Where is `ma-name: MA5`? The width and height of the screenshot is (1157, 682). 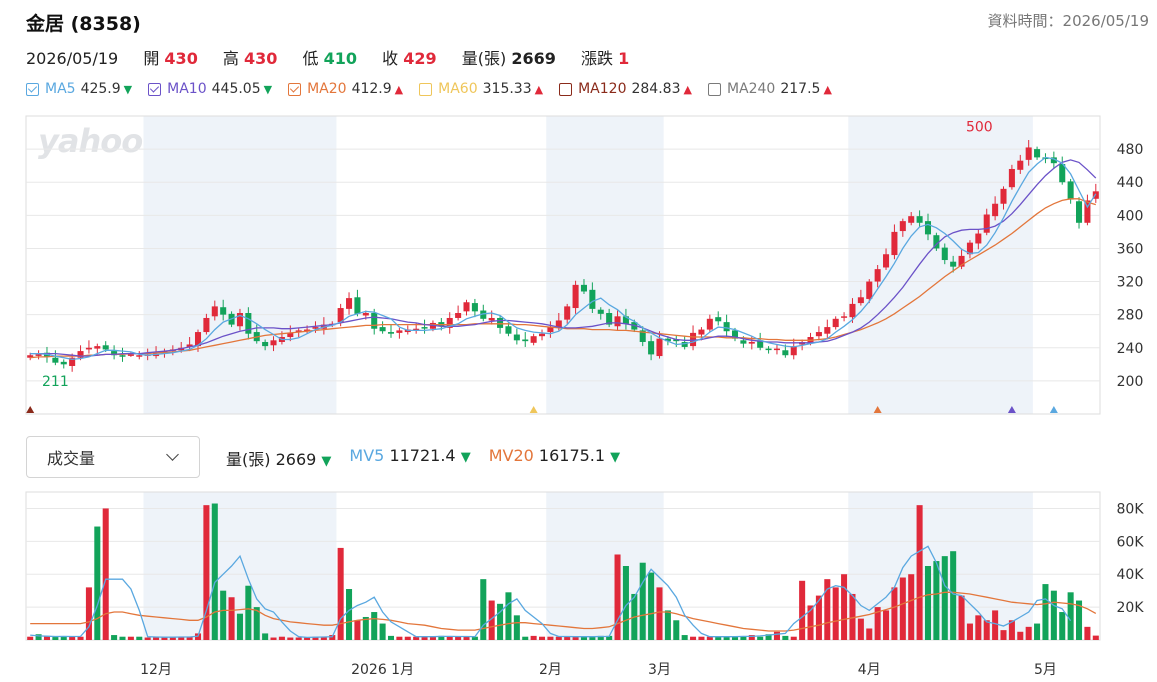 ma-name: MA5 is located at coordinates (60, 89).